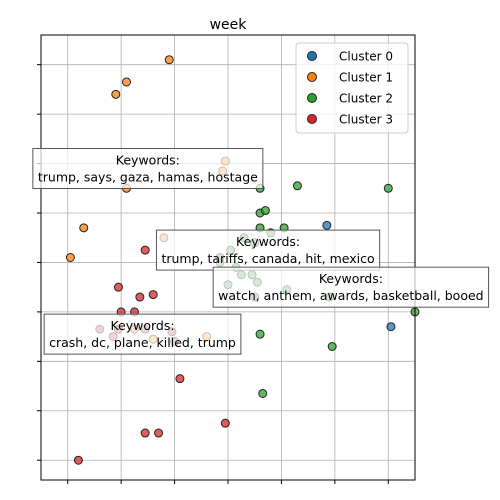 The width and height of the screenshot is (500, 500). I want to click on keyword-annotation: Keywords: crash, dc, plane, killed, trump, so click(142, 334).